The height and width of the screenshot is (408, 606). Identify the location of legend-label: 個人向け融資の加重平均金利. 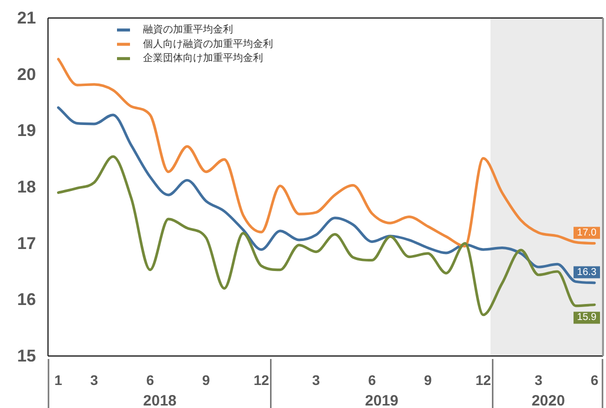
(208, 44).